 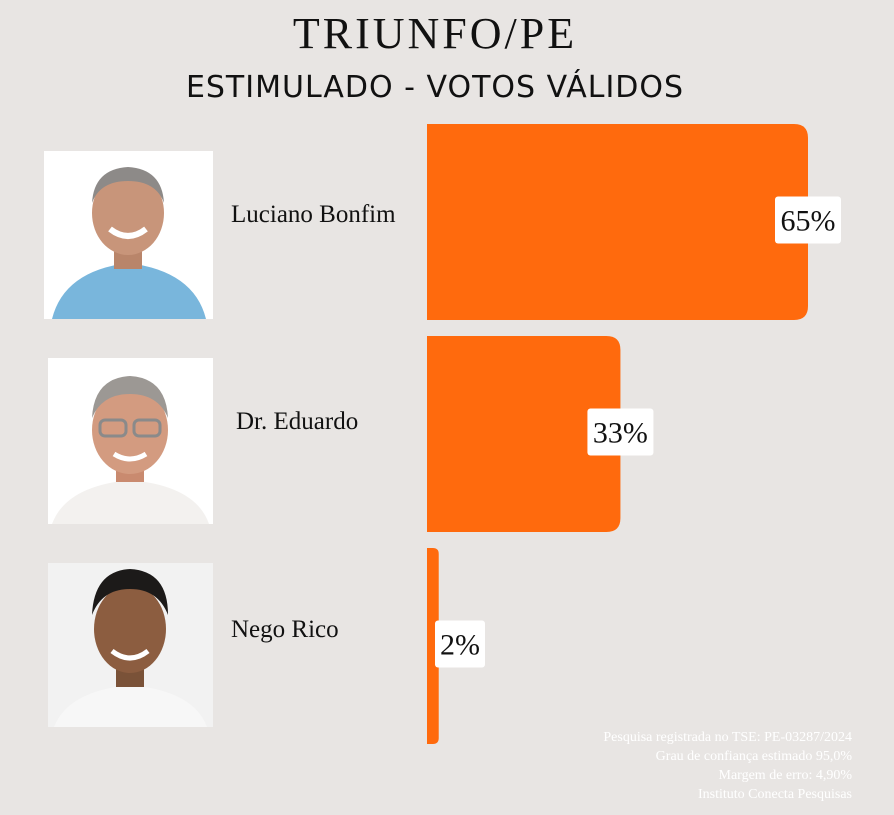 What do you see at coordinates (785, 775) in the screenshot?
I see `footnote-margin: Margem de erro: 4,90%` at bounding box center [785, 775].